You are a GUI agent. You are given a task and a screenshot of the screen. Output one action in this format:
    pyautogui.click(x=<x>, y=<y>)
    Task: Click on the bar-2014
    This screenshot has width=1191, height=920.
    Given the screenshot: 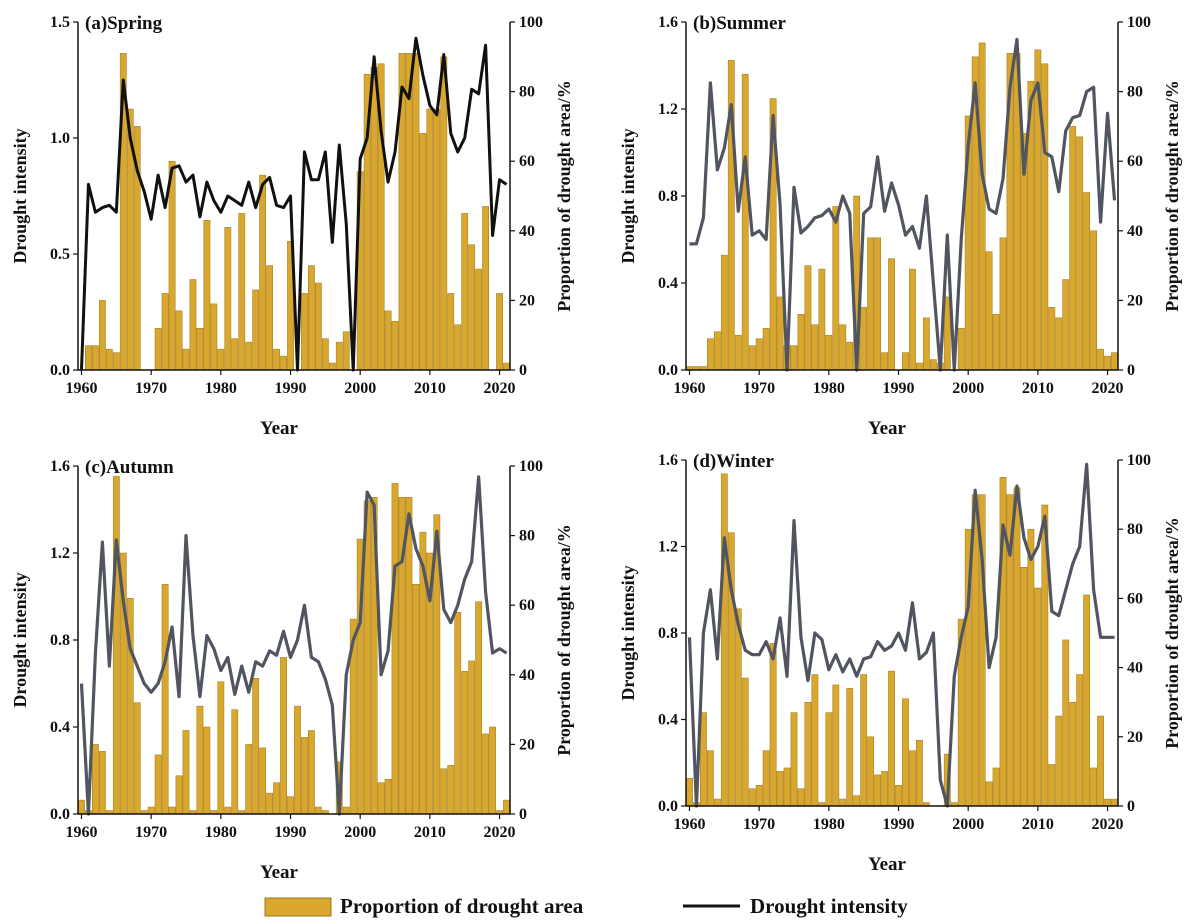 What is the action you would take?
    pyautogui.click(x=458, y=347)
    